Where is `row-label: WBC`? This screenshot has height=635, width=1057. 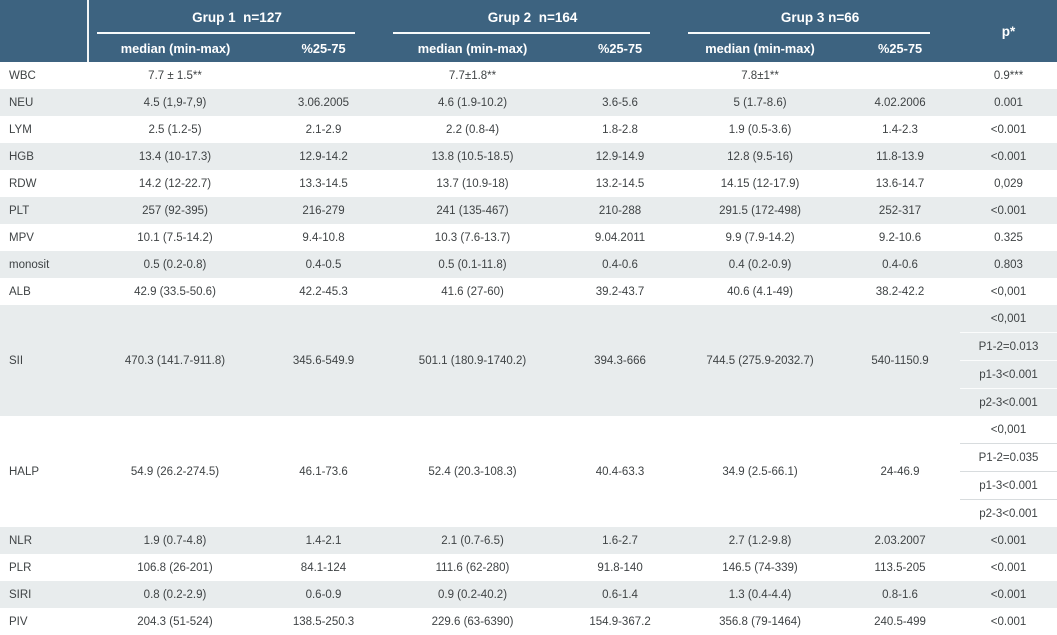
row-label: WBC is located at coordinates (44, 75).